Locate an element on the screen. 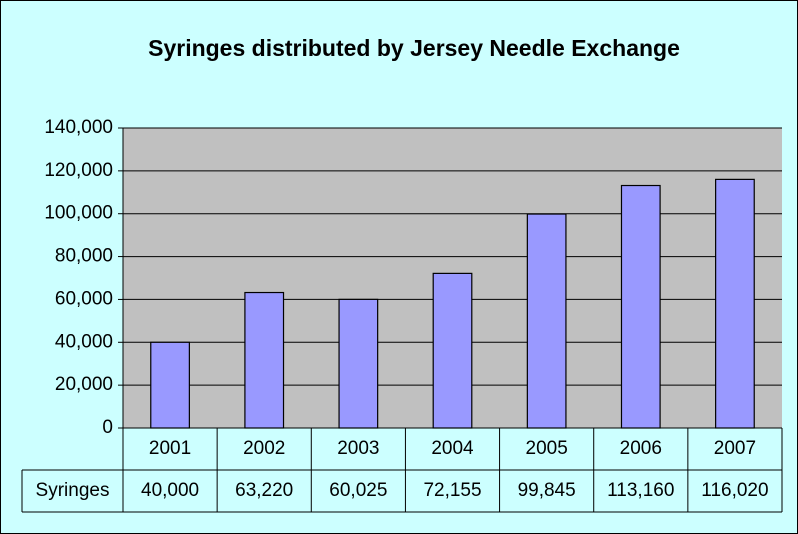 Image resolution: width=798 pixels, height=534 pixels. x-tick-label: 2003 is located at coordinates (358, 448).